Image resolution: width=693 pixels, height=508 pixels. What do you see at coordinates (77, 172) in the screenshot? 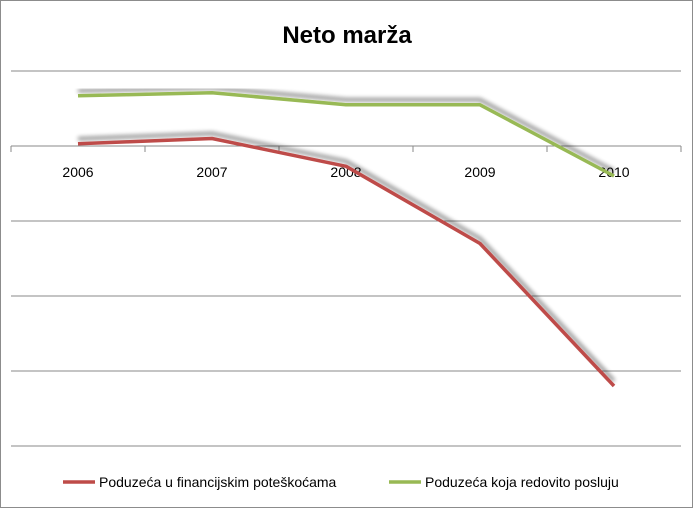
I see `x-tick-label: 2006` at bounding box center [77, 172].